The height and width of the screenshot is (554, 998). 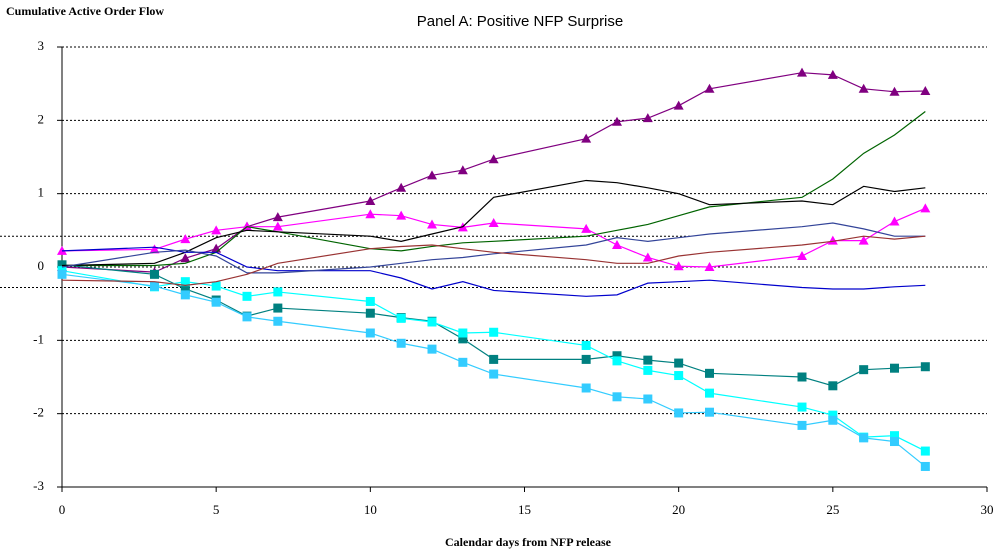 What do you see at coordinates (216, 509) in the screenshot?
I see `x-tick-label: 5` at bounding box center [216, 509].